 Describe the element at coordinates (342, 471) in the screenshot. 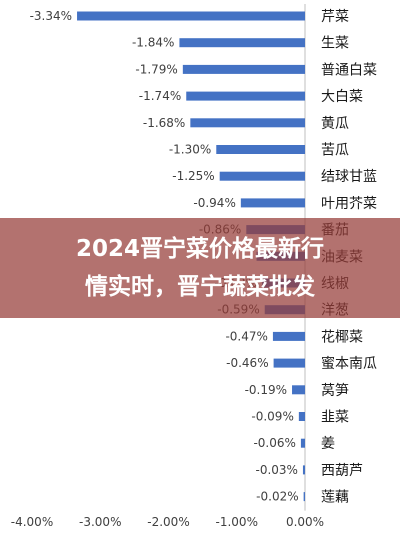

I see `category-label: 西葫芦` at that location.